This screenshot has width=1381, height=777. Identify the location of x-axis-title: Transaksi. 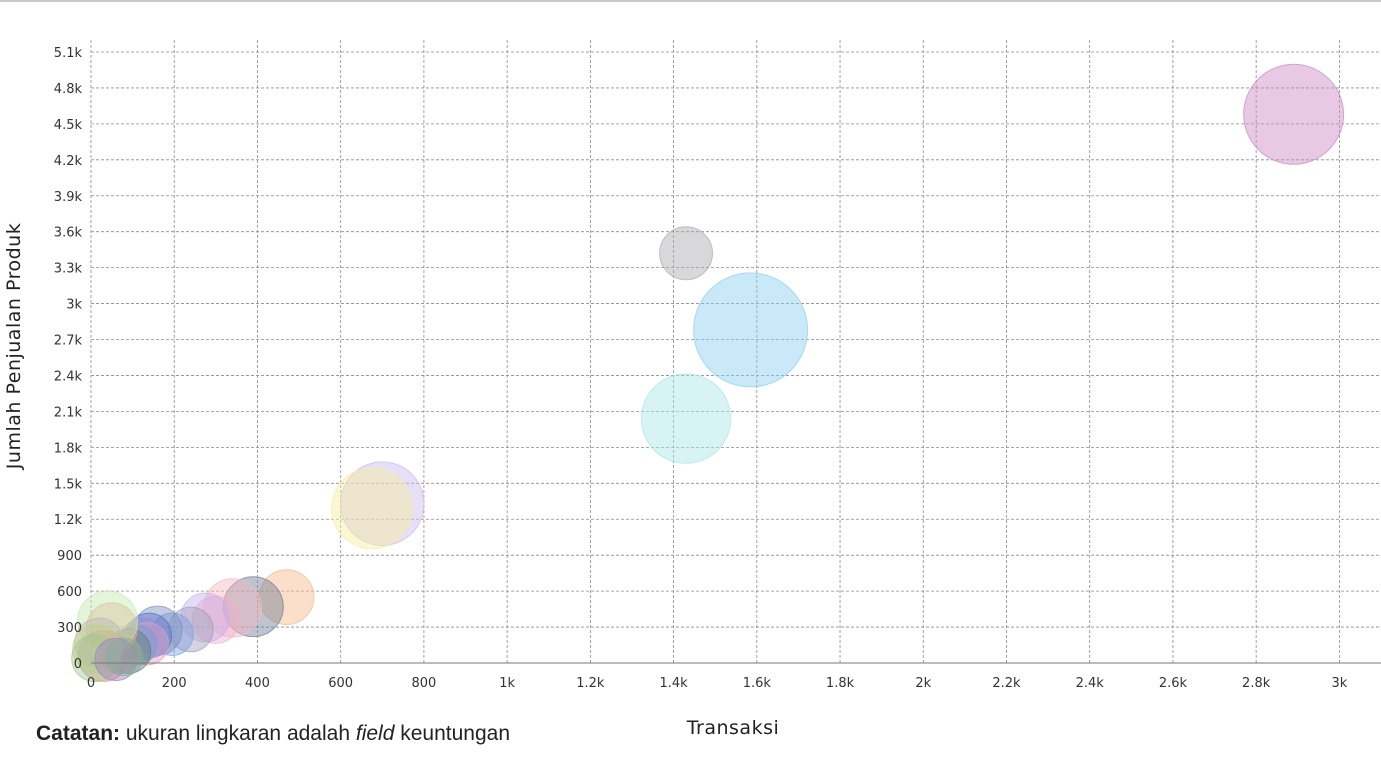
(733, 728).